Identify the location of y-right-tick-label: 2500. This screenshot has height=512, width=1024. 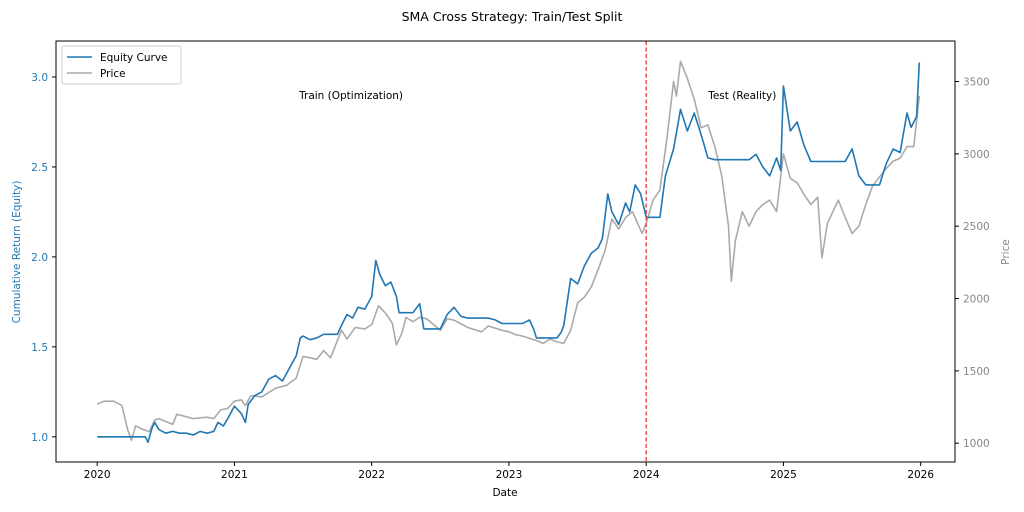
(976, 227).